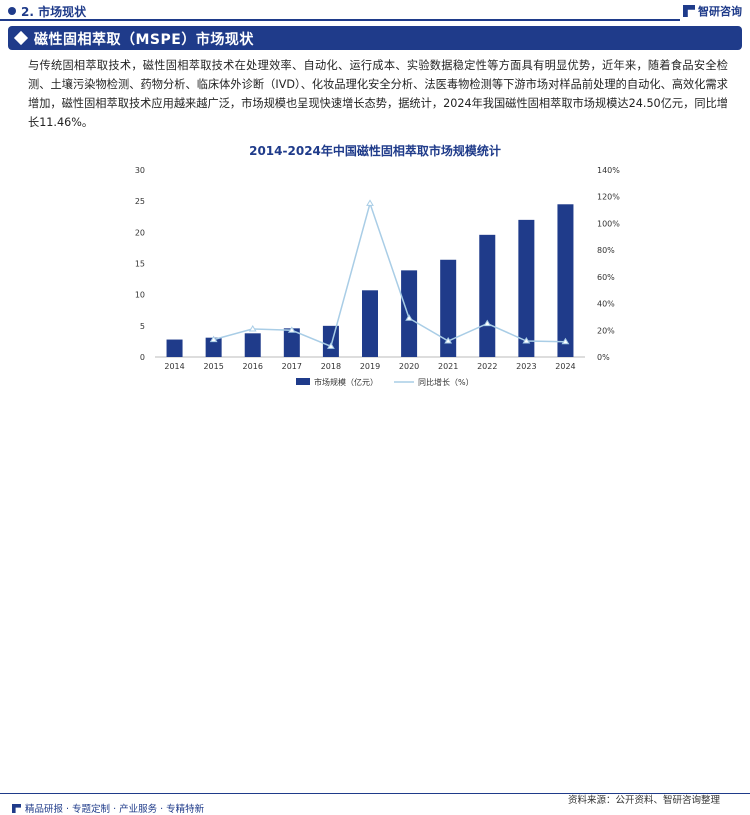 This screenshot has width=750, height=815. I want to click on x-tick-label: 2023, so click(526, 366).